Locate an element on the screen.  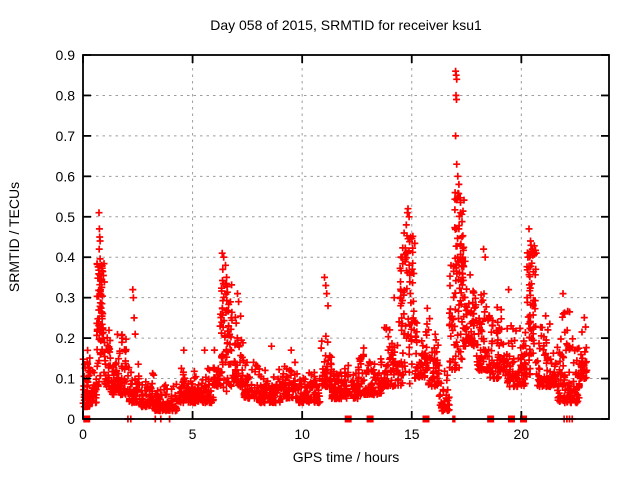
y-tick-label: 0 is located at coordinates (71, 419).